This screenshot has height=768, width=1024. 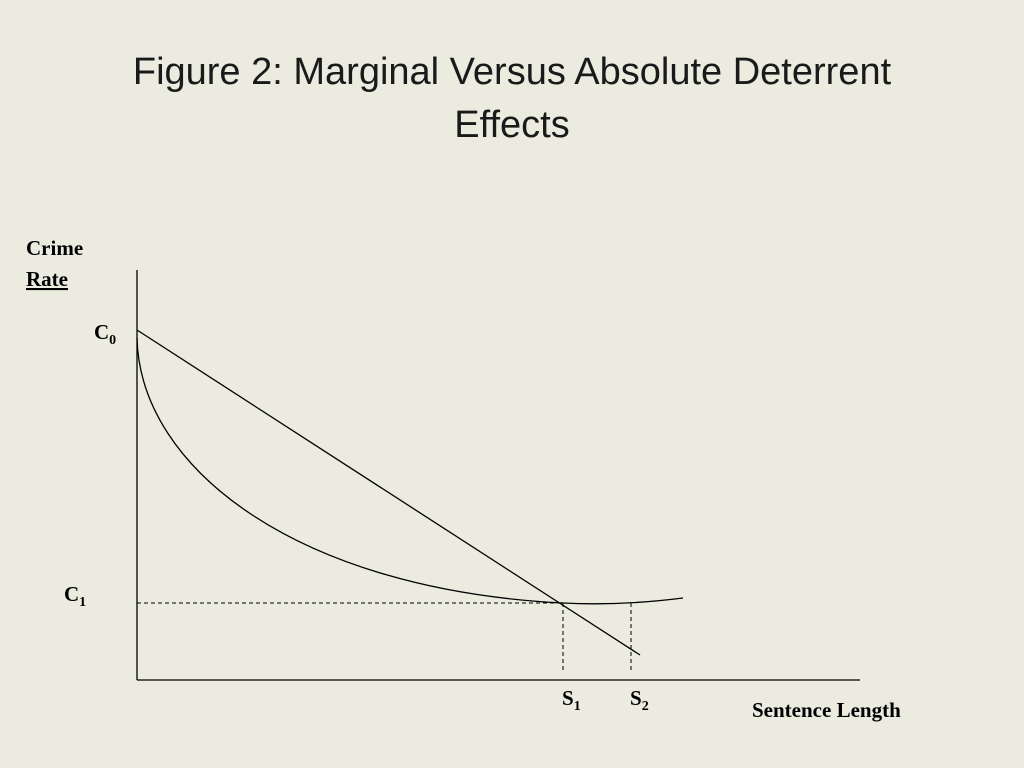 I want to click on y-axis-label: Crime, so click(x=54, y=248).